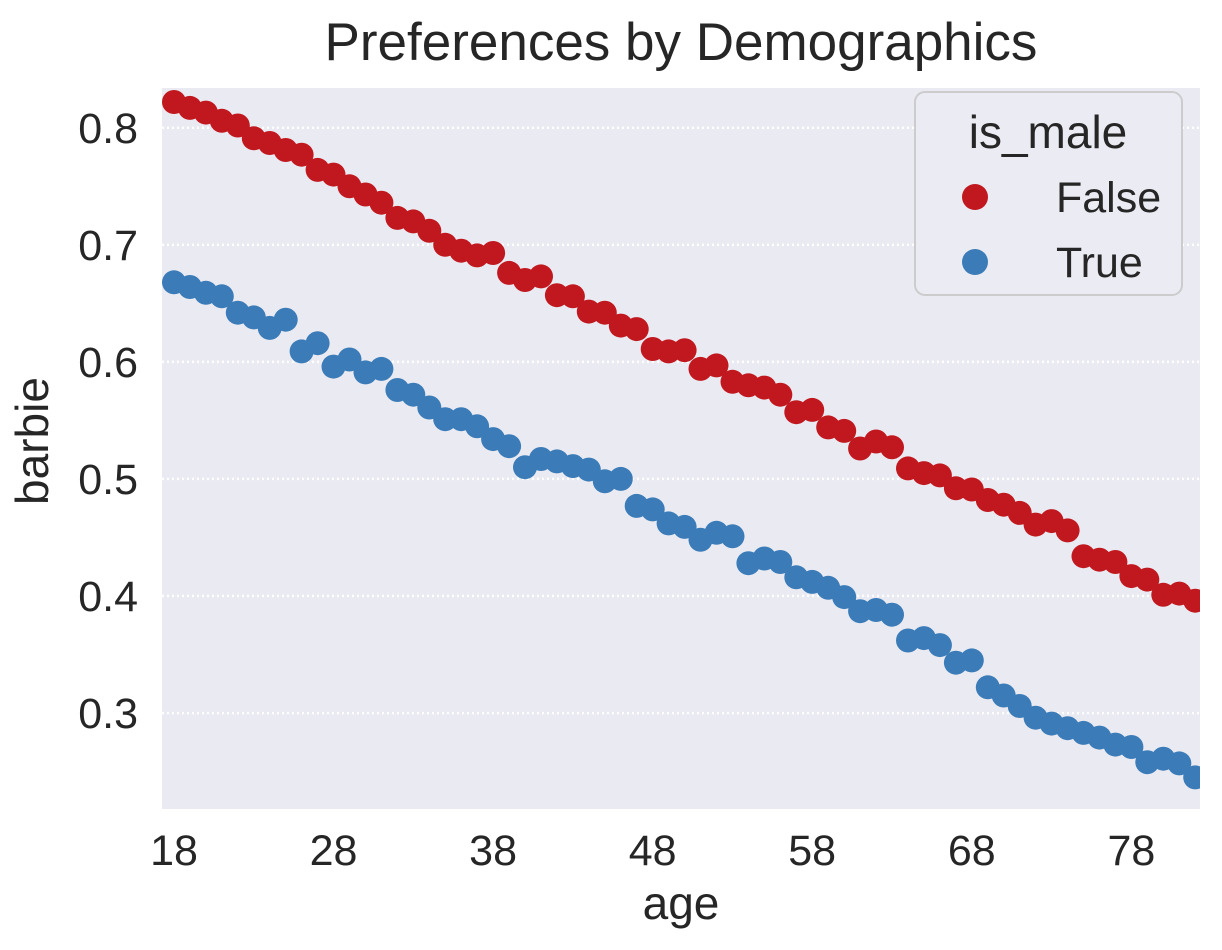 This screenshot has height=950, width=1222. I want to click on legend-label-false: False, so click(1108, 198).